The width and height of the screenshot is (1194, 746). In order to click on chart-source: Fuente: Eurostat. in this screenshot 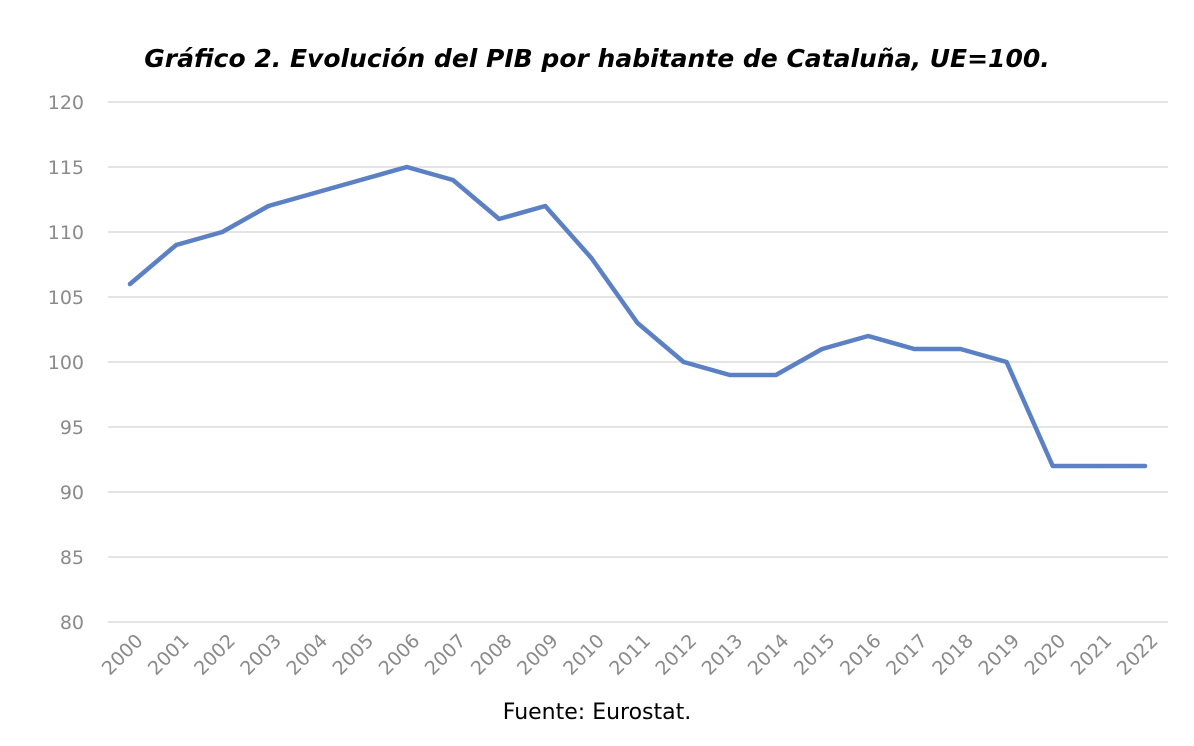, I will do `click(597, 712)`.